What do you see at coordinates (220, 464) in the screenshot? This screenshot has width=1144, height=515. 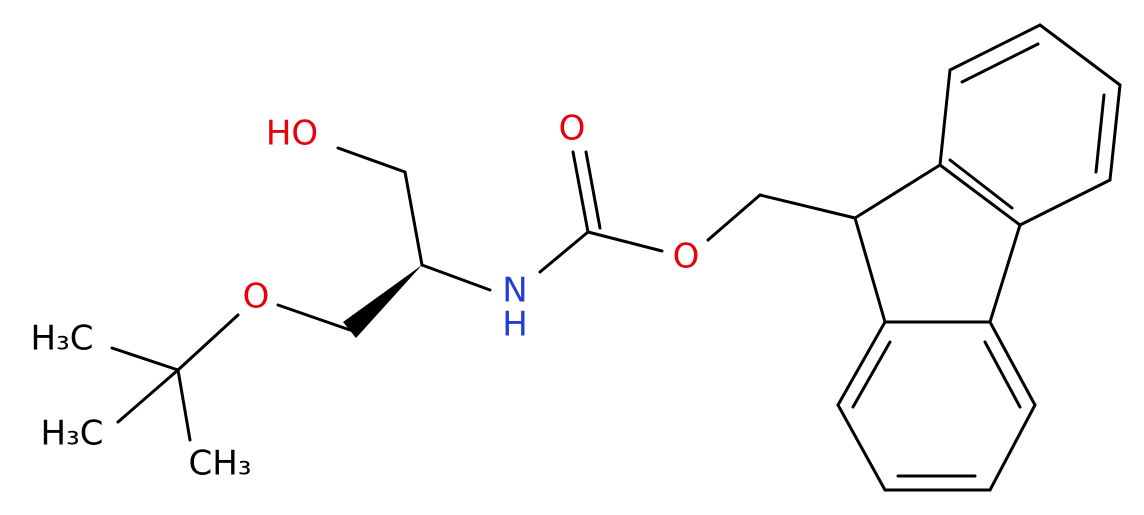 I see `atom-label: CH₃` at bounding box center [220, 464].